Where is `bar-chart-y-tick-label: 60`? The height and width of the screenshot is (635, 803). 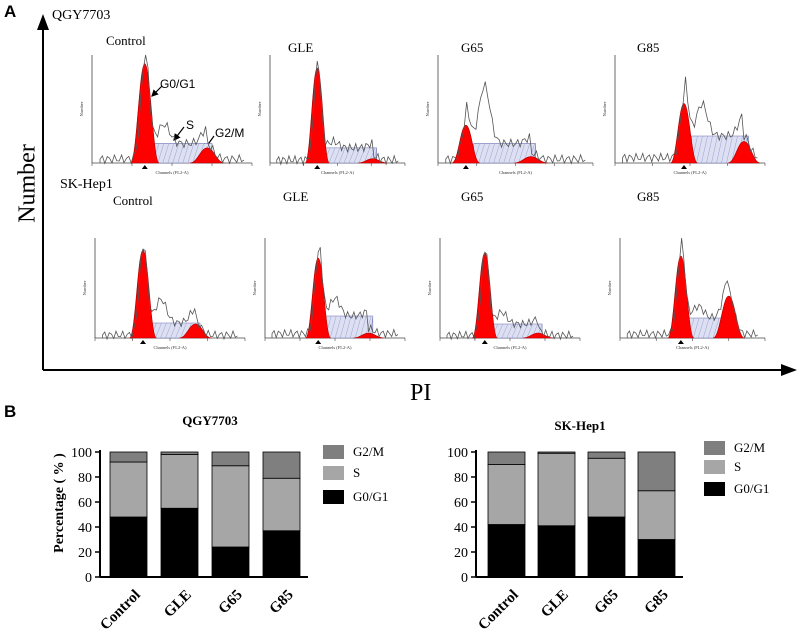
bar-chart-y-tick-label: 60 is located at coordinates (461, 503).